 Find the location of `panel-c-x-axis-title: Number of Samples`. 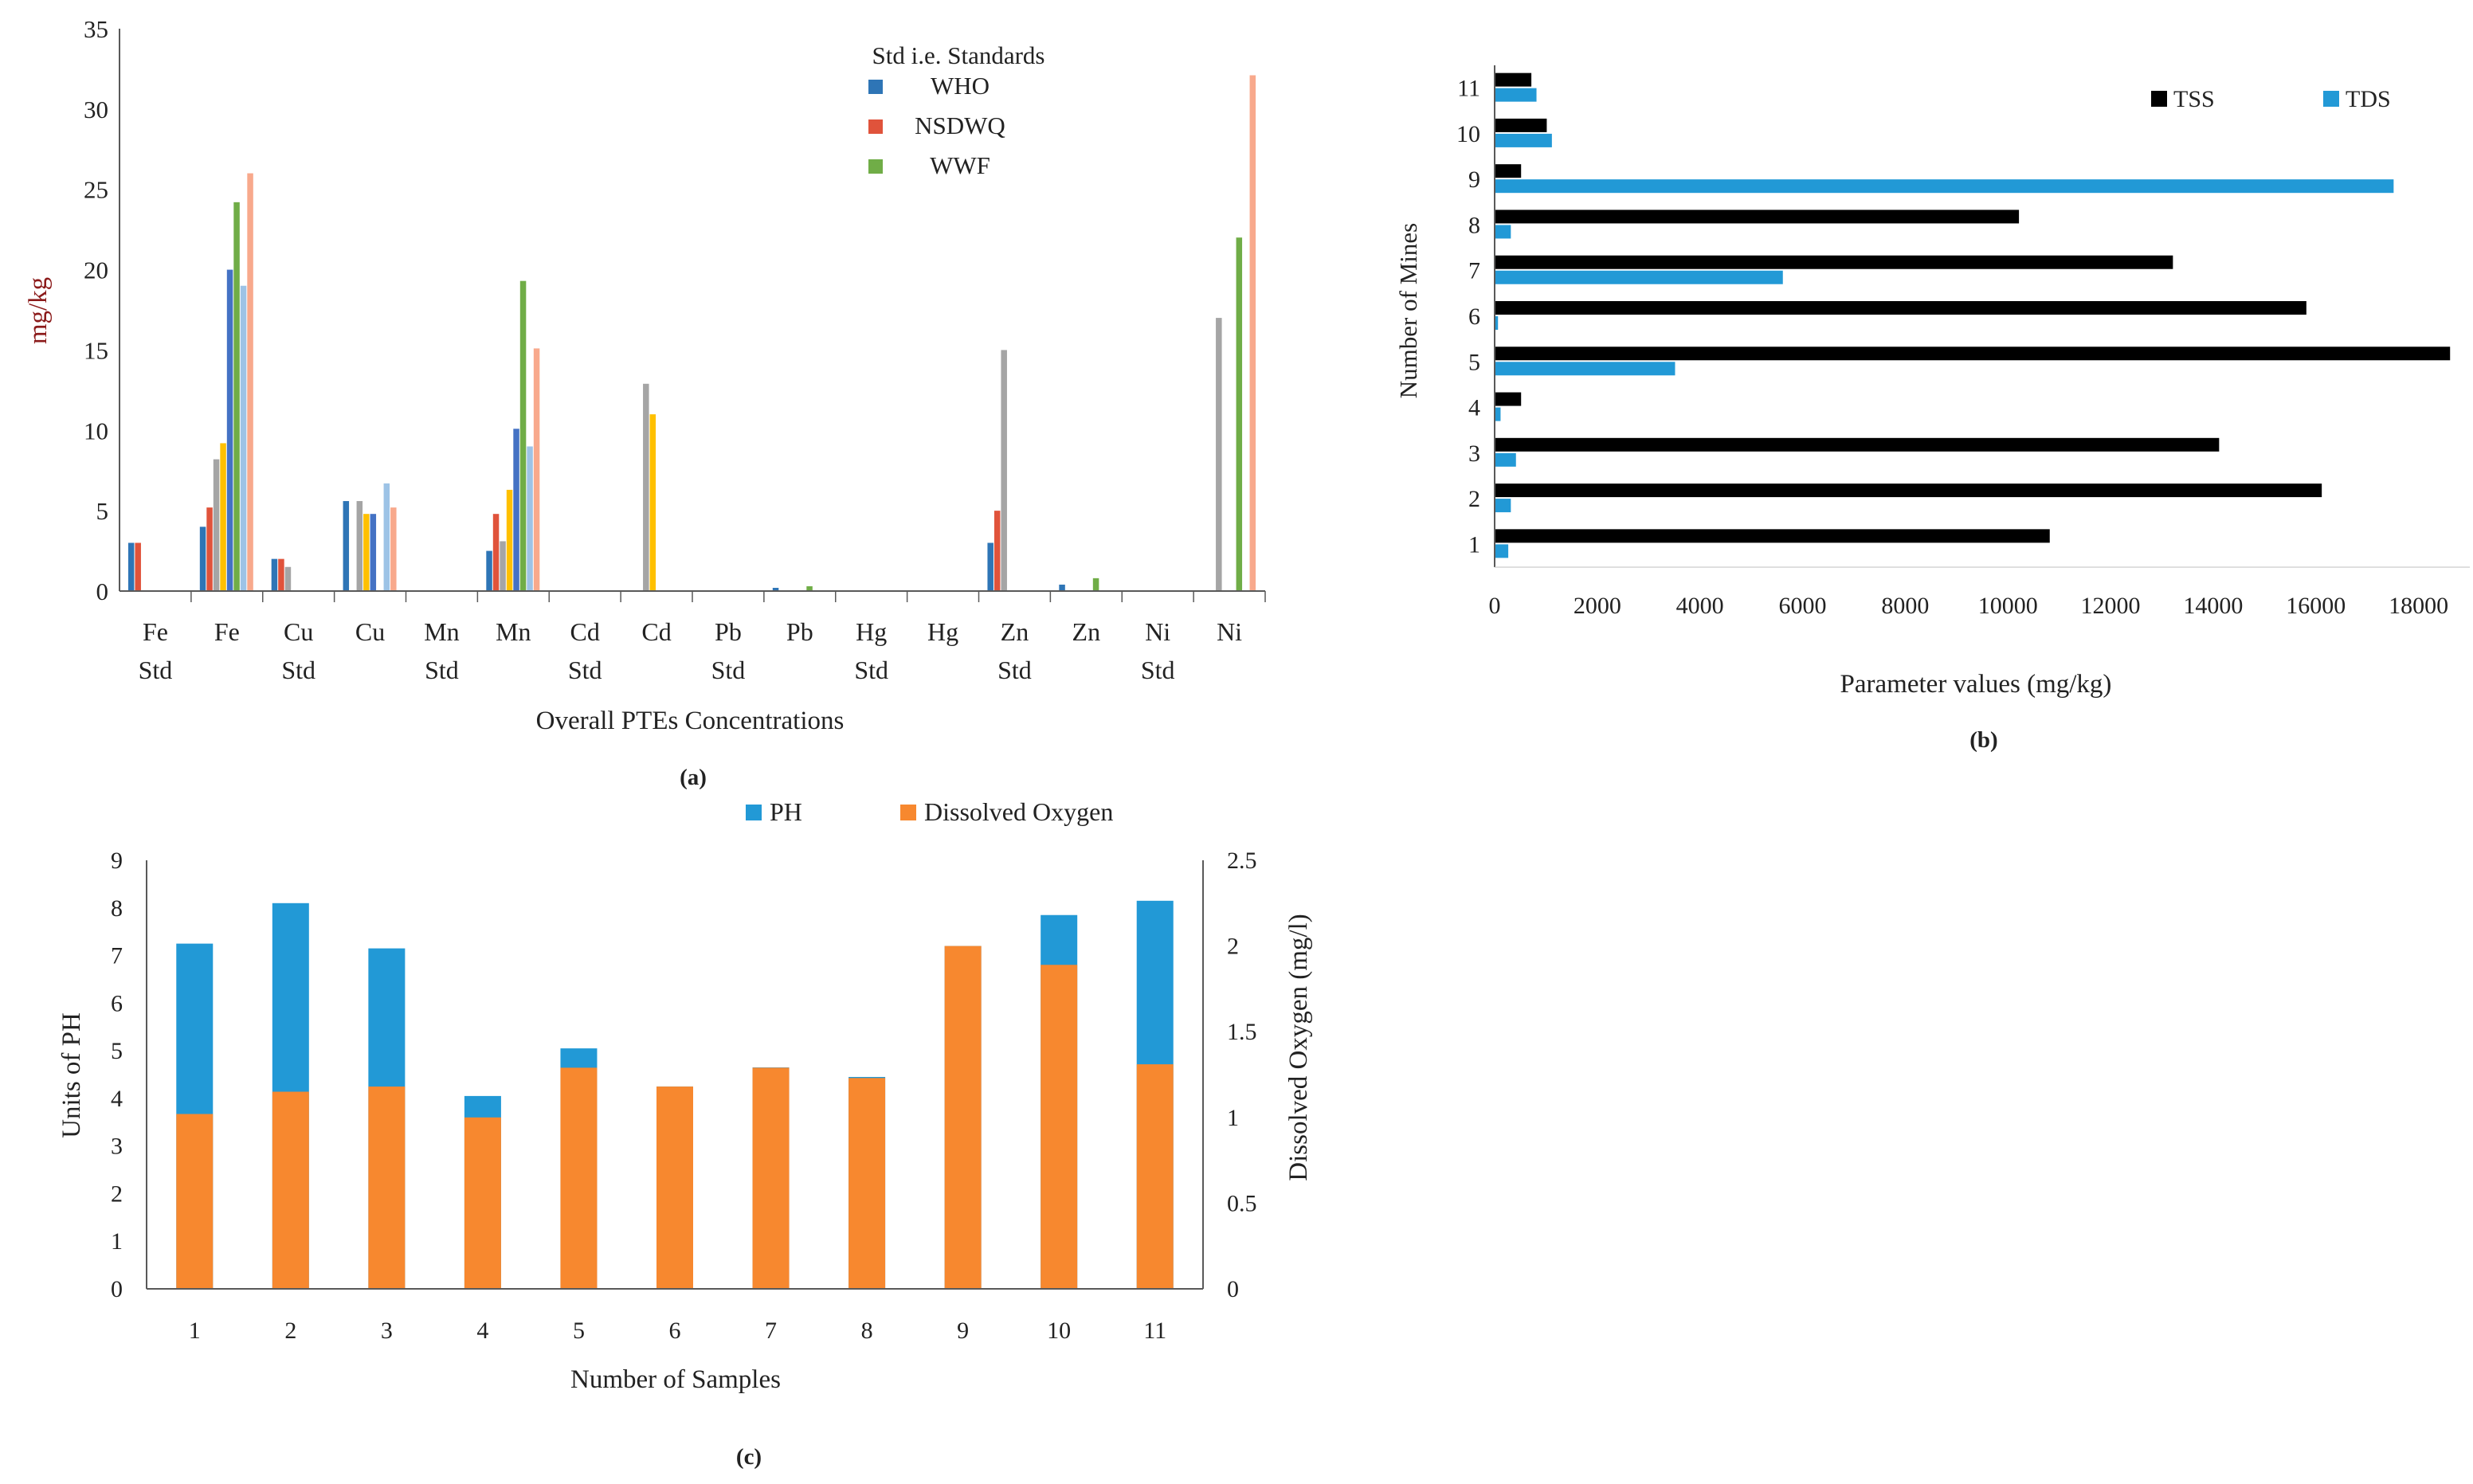

panel-c-x-axis-title: Number of Samples is located at coordinates (675, 1380).